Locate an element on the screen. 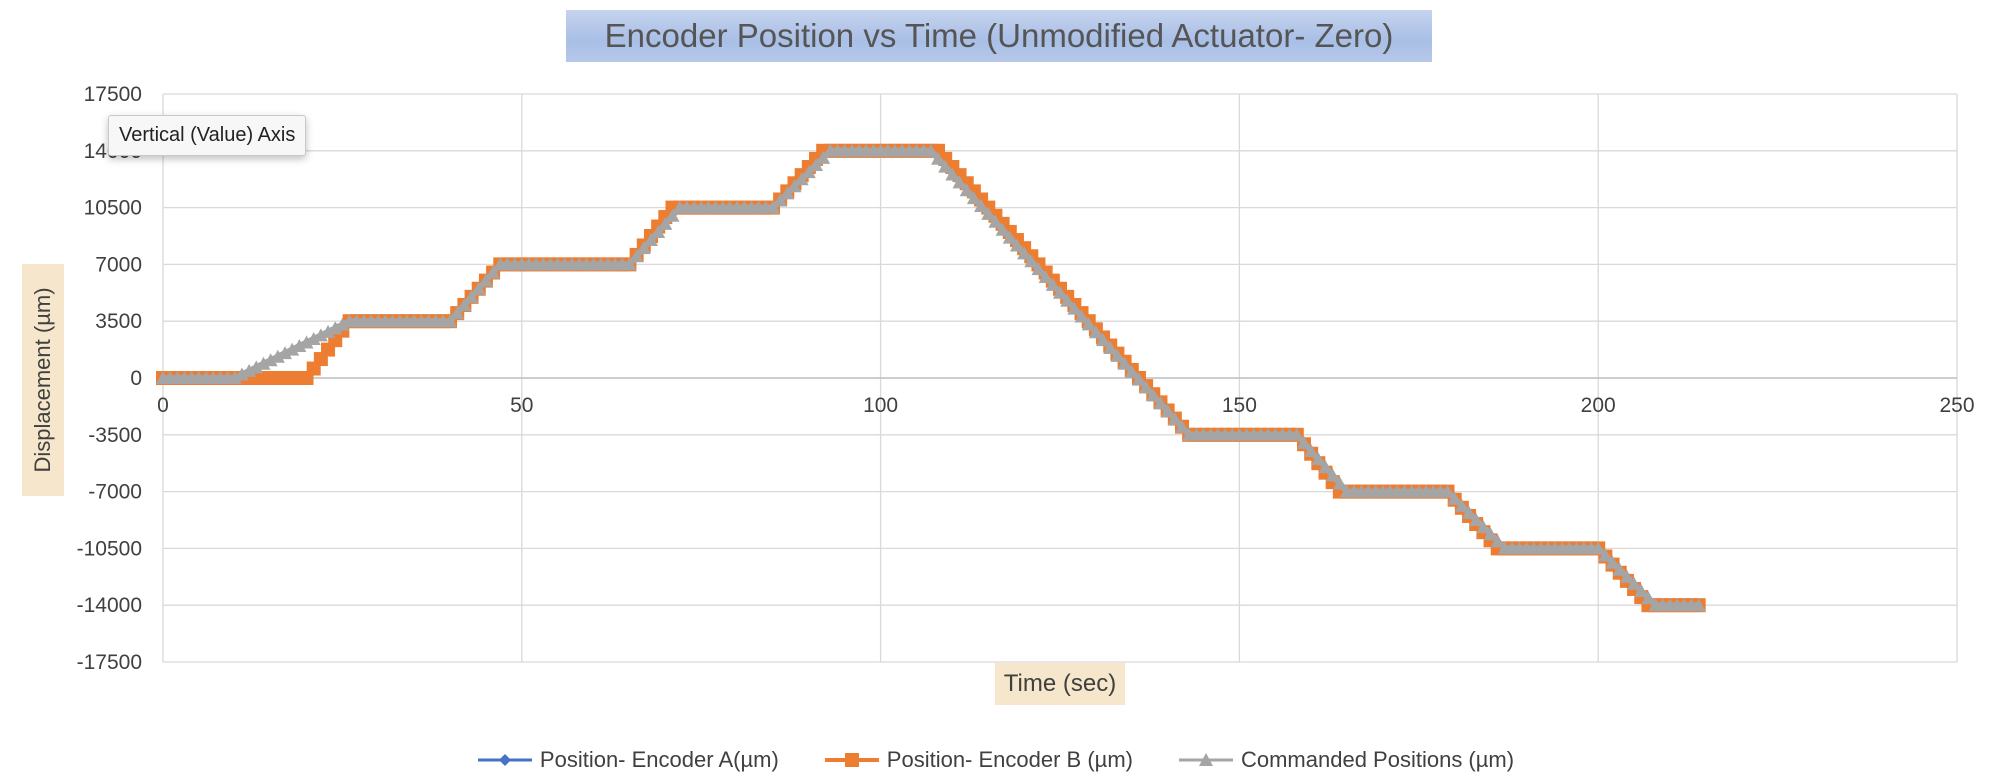 Image resolution: width=1990 pixels, height=782 pixels. x-axis-tick-labels: 0 50 100 150 200 250 is located at coordinates (1065, 405).